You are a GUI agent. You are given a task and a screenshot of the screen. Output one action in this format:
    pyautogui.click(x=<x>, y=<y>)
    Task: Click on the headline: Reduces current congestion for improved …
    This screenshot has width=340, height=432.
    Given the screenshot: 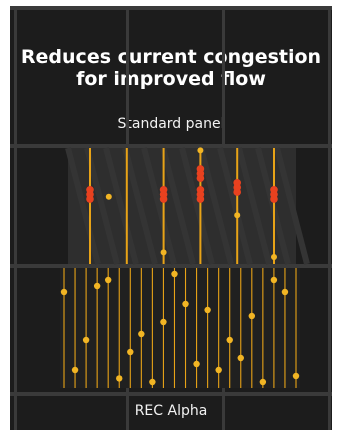 What is the action you would take?
    pyautogui.click(x=171, y=68)
    